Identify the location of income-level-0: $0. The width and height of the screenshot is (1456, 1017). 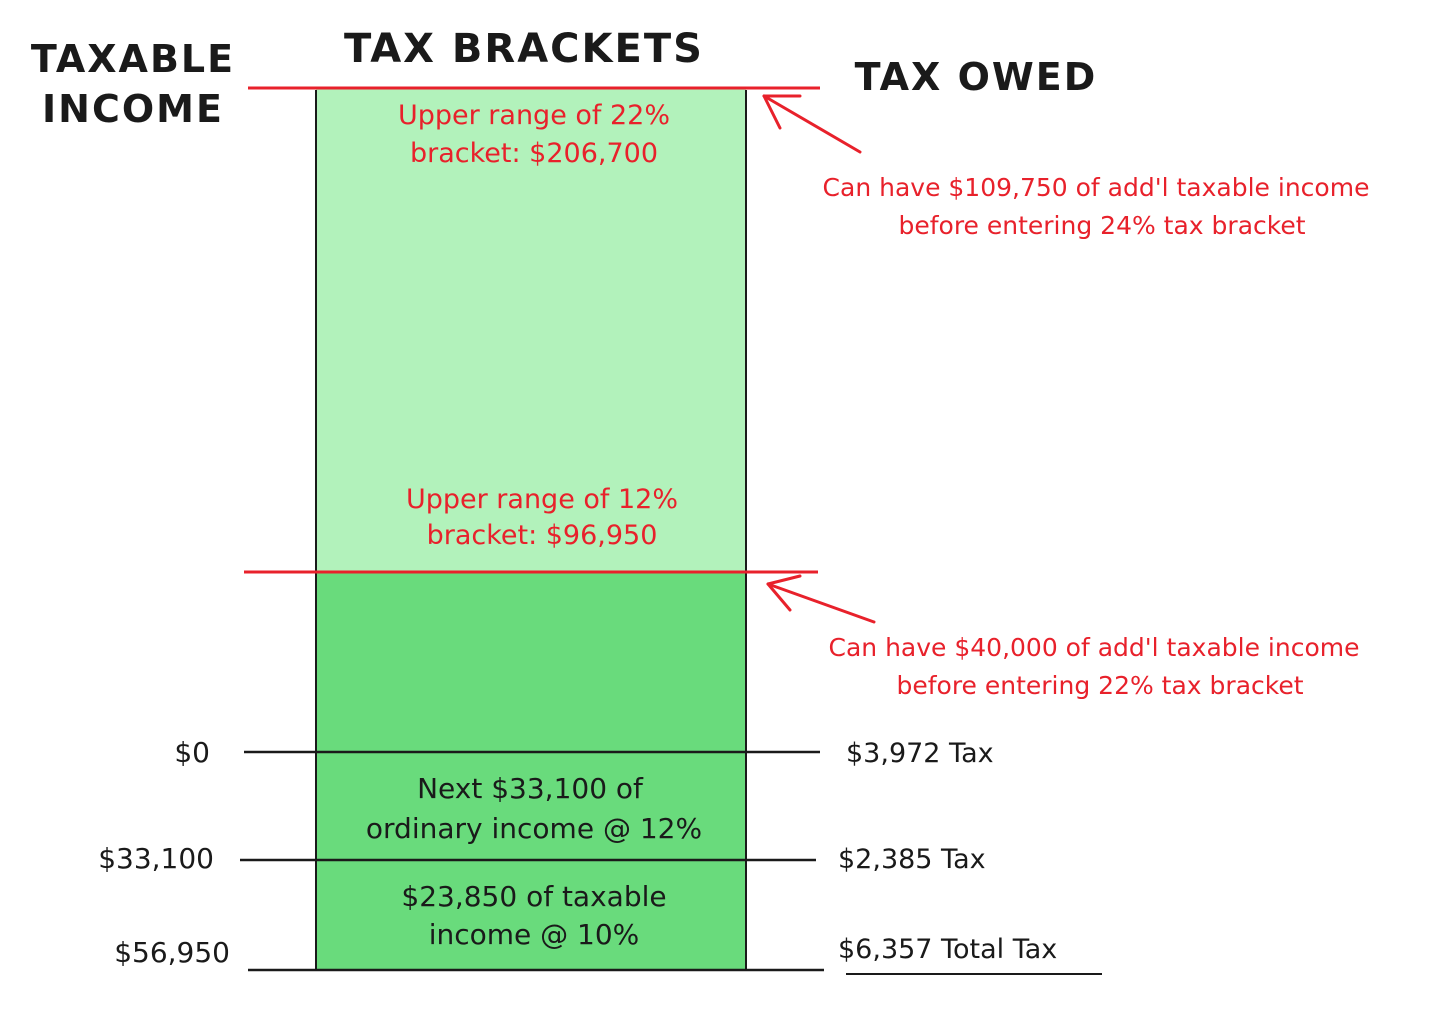
(192, 752).